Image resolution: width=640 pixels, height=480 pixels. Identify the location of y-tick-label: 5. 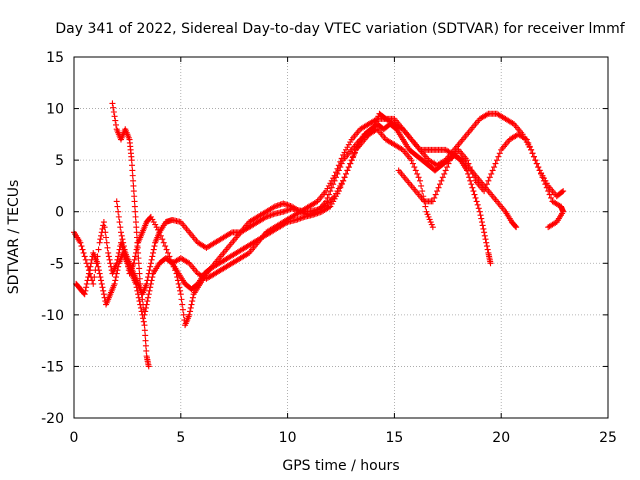
(59, 161).